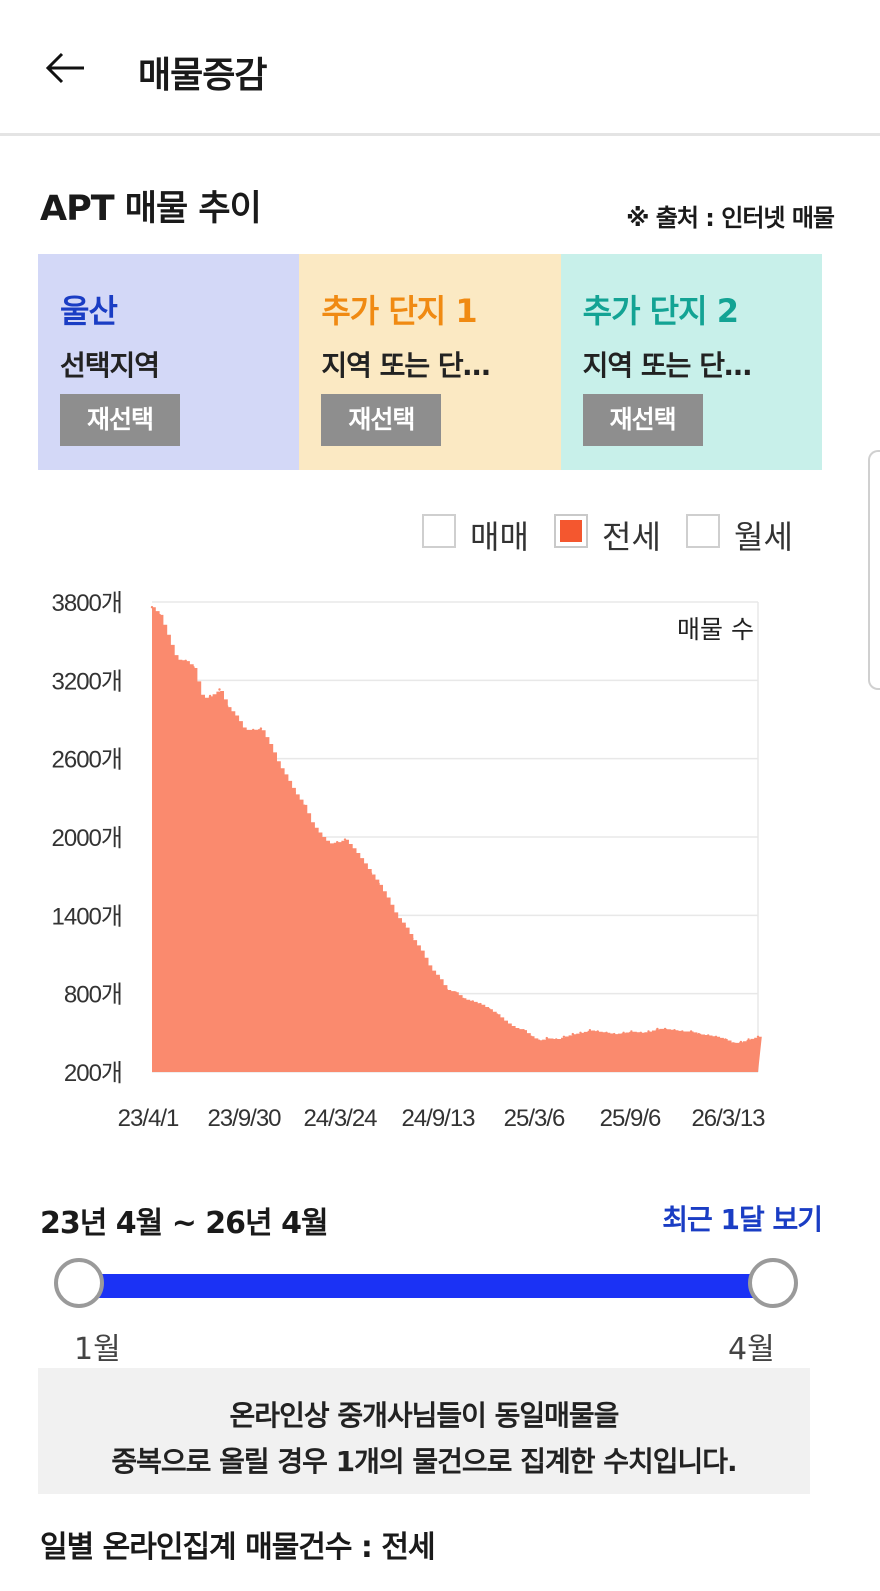 The image size is (880, 1591). Describe the element at coordinates (87, 681) in the screenshot. I see `y-tick-label: 3200개` at that location.